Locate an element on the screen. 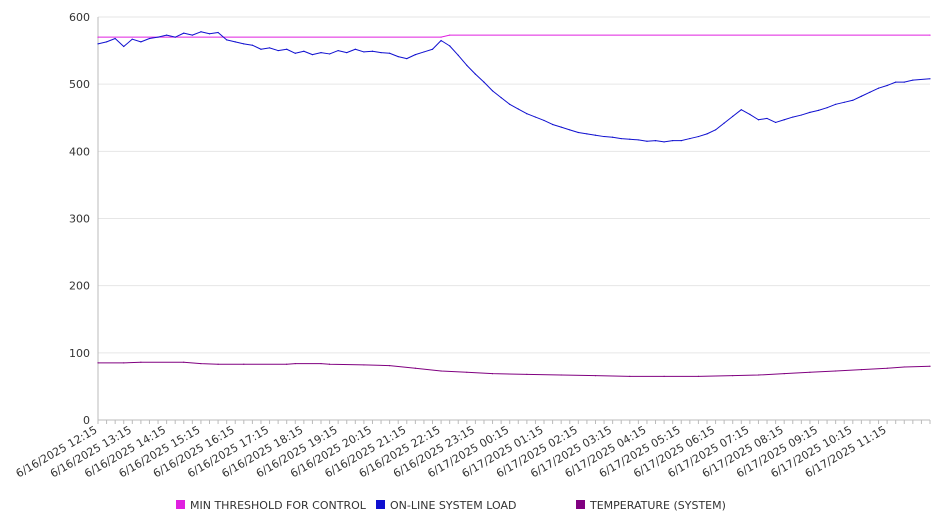  y-tick-label: 300 is located at coordinates (79, 219).